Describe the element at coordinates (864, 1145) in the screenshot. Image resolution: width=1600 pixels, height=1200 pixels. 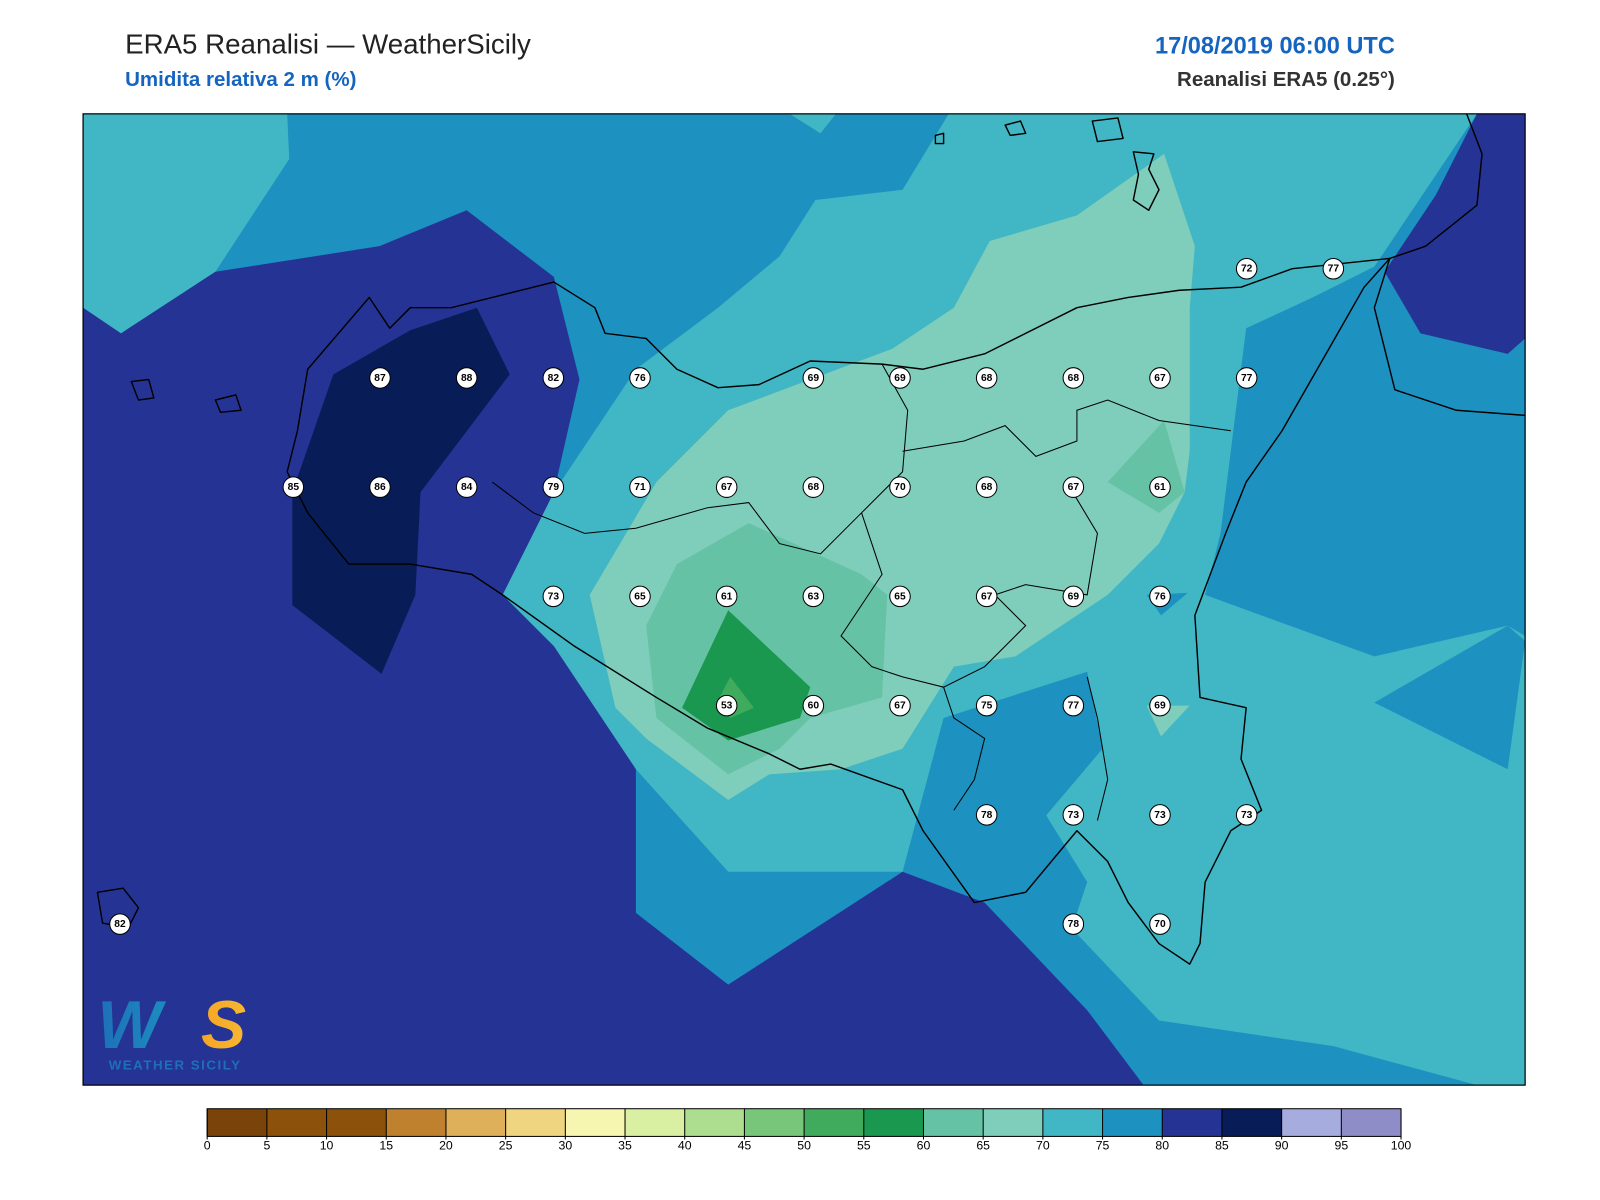
I see `colorbar-tick-label: 55` at that location.